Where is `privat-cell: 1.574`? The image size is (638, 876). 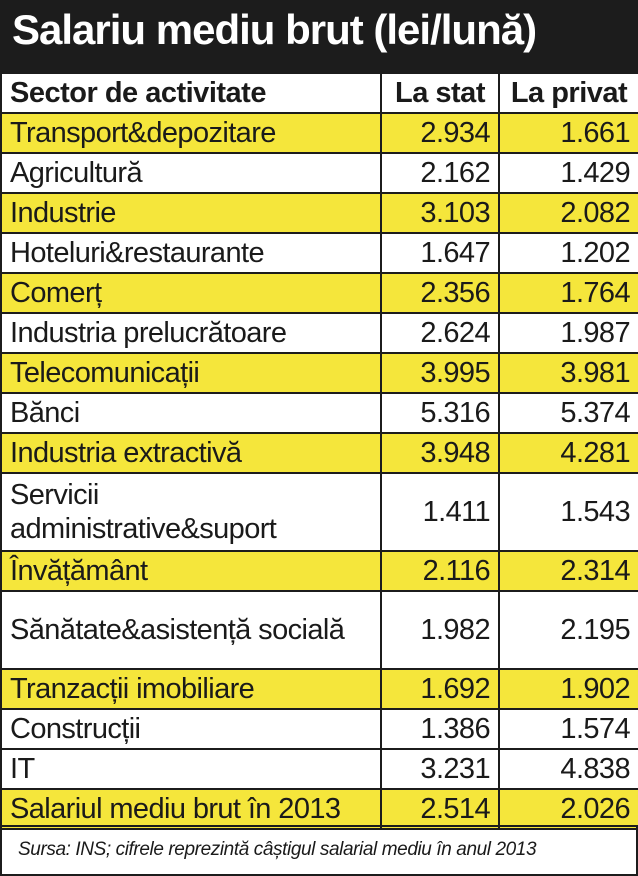
privat-cell: 1.574 is located at coordinates (568, 729).